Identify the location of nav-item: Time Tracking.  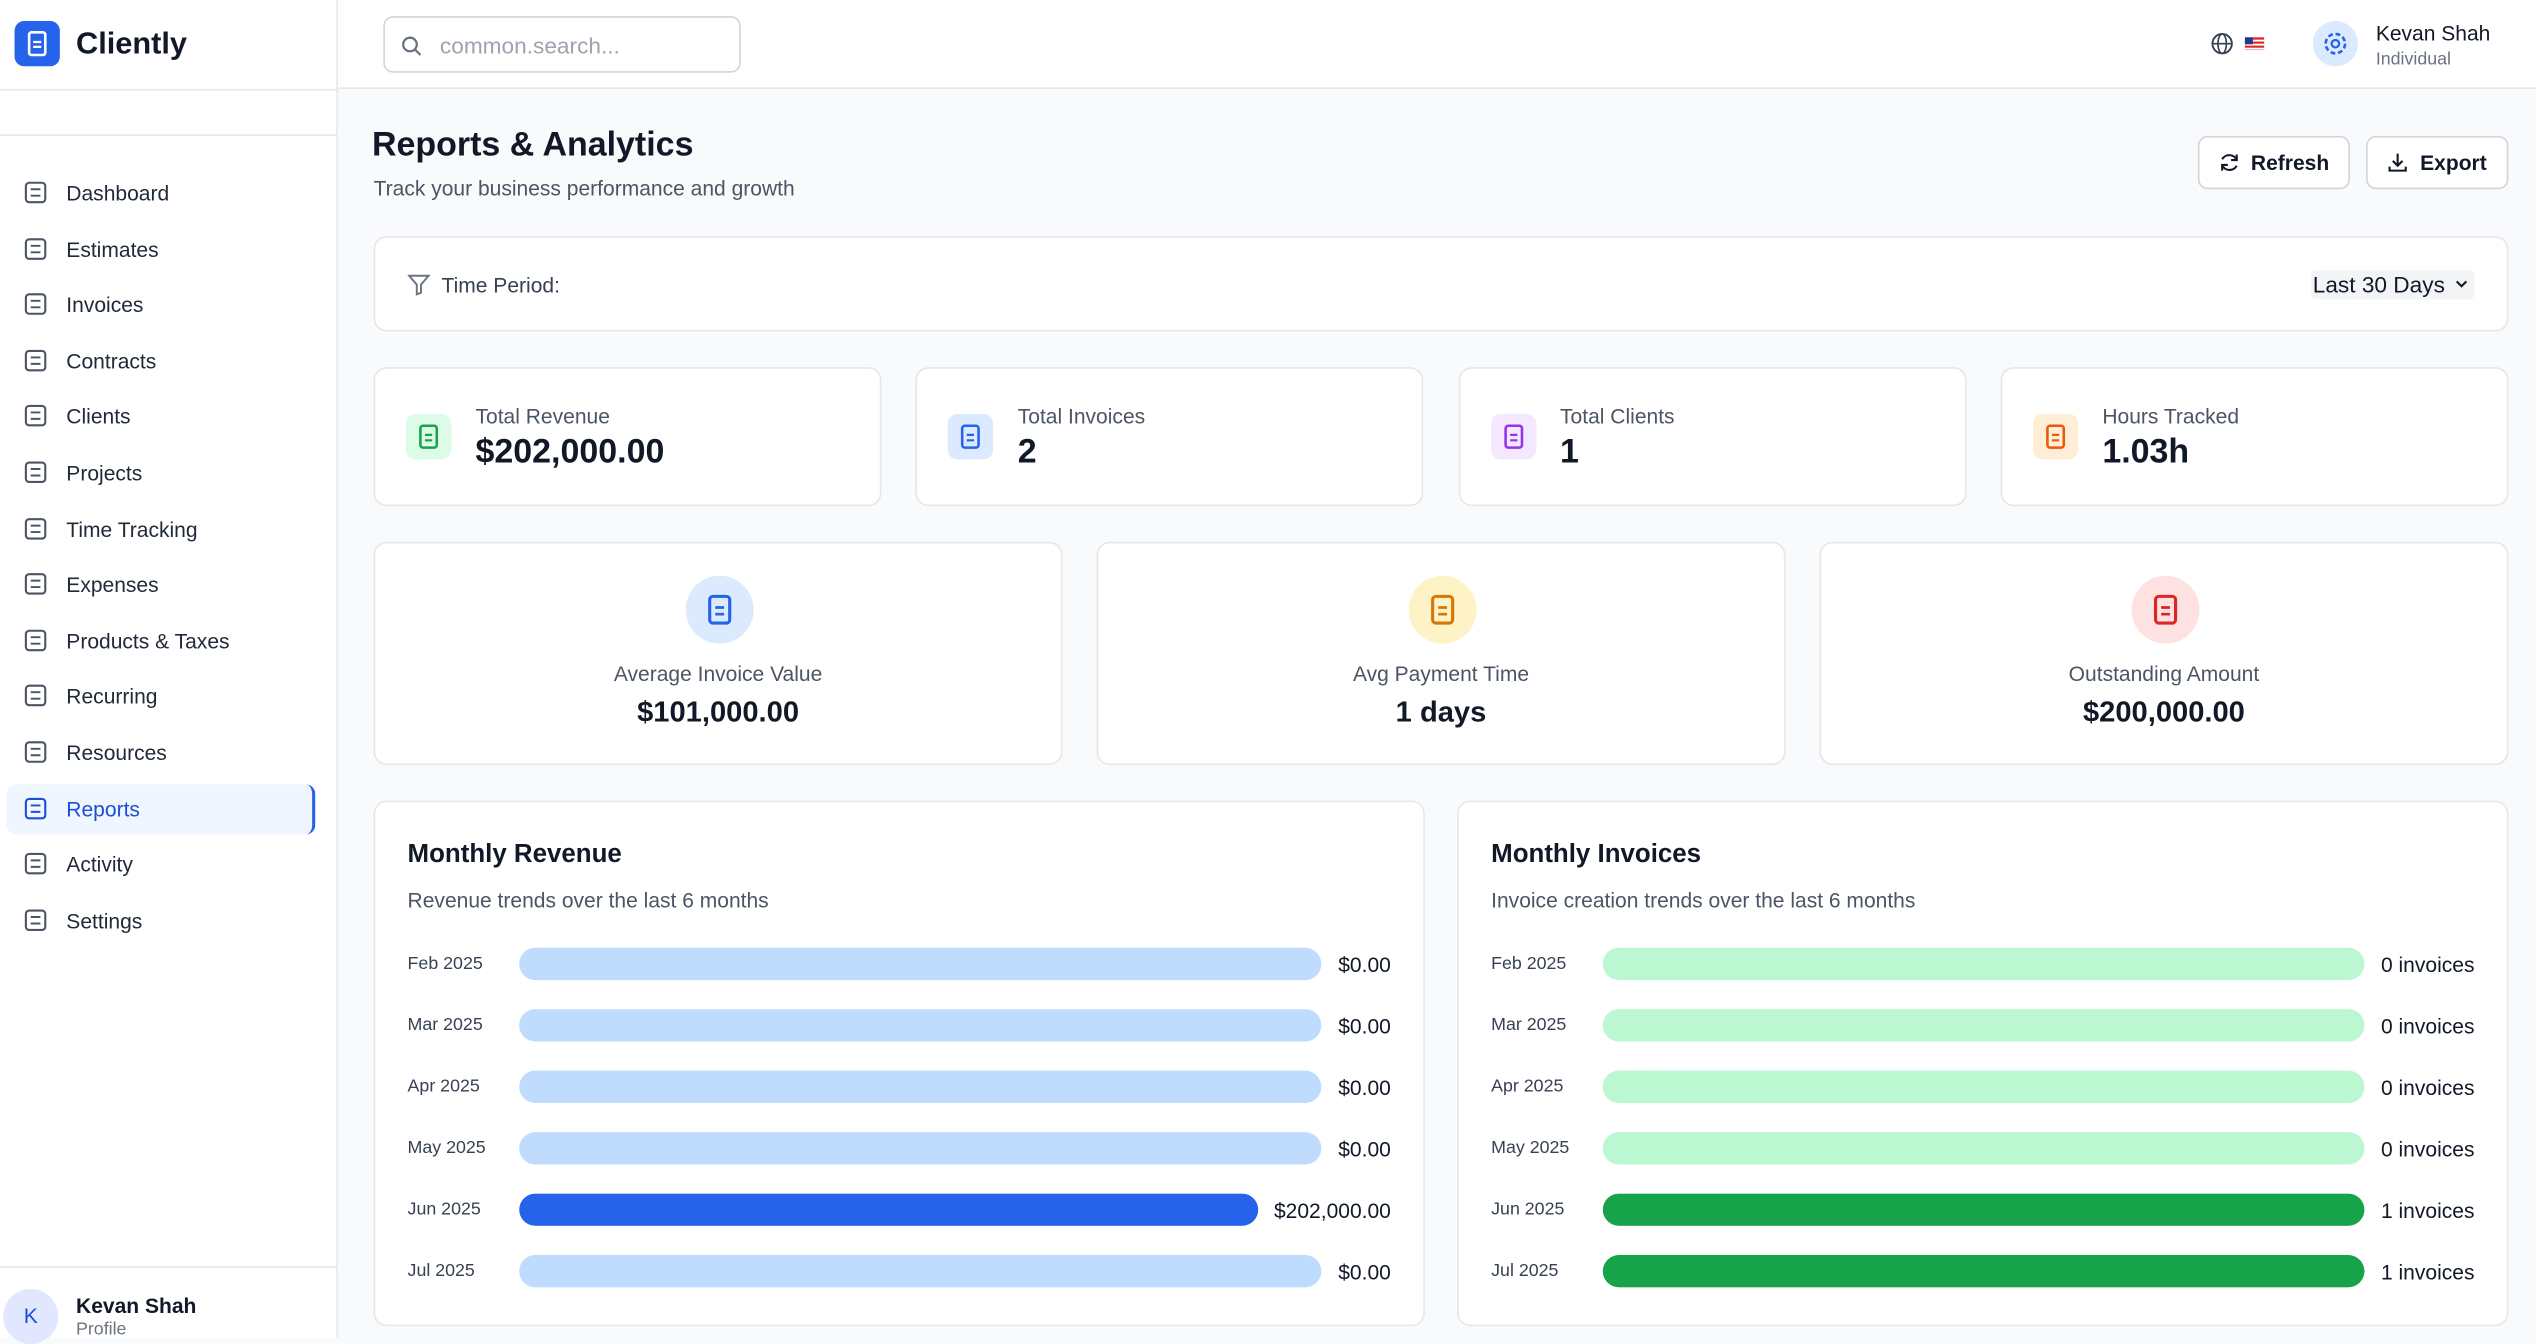
(160, 529).